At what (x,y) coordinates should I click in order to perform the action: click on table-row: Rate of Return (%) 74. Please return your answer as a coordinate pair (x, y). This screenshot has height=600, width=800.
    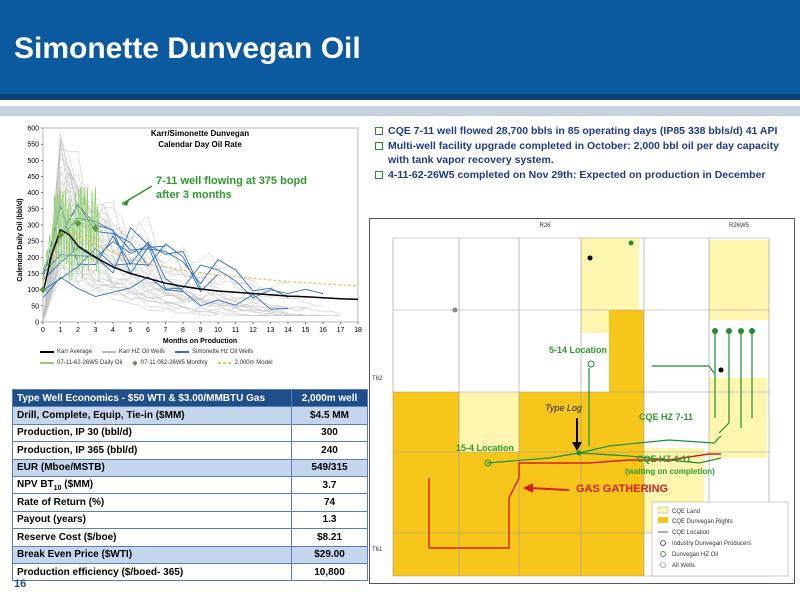
    Looking at the image, I should click on (190, 502).